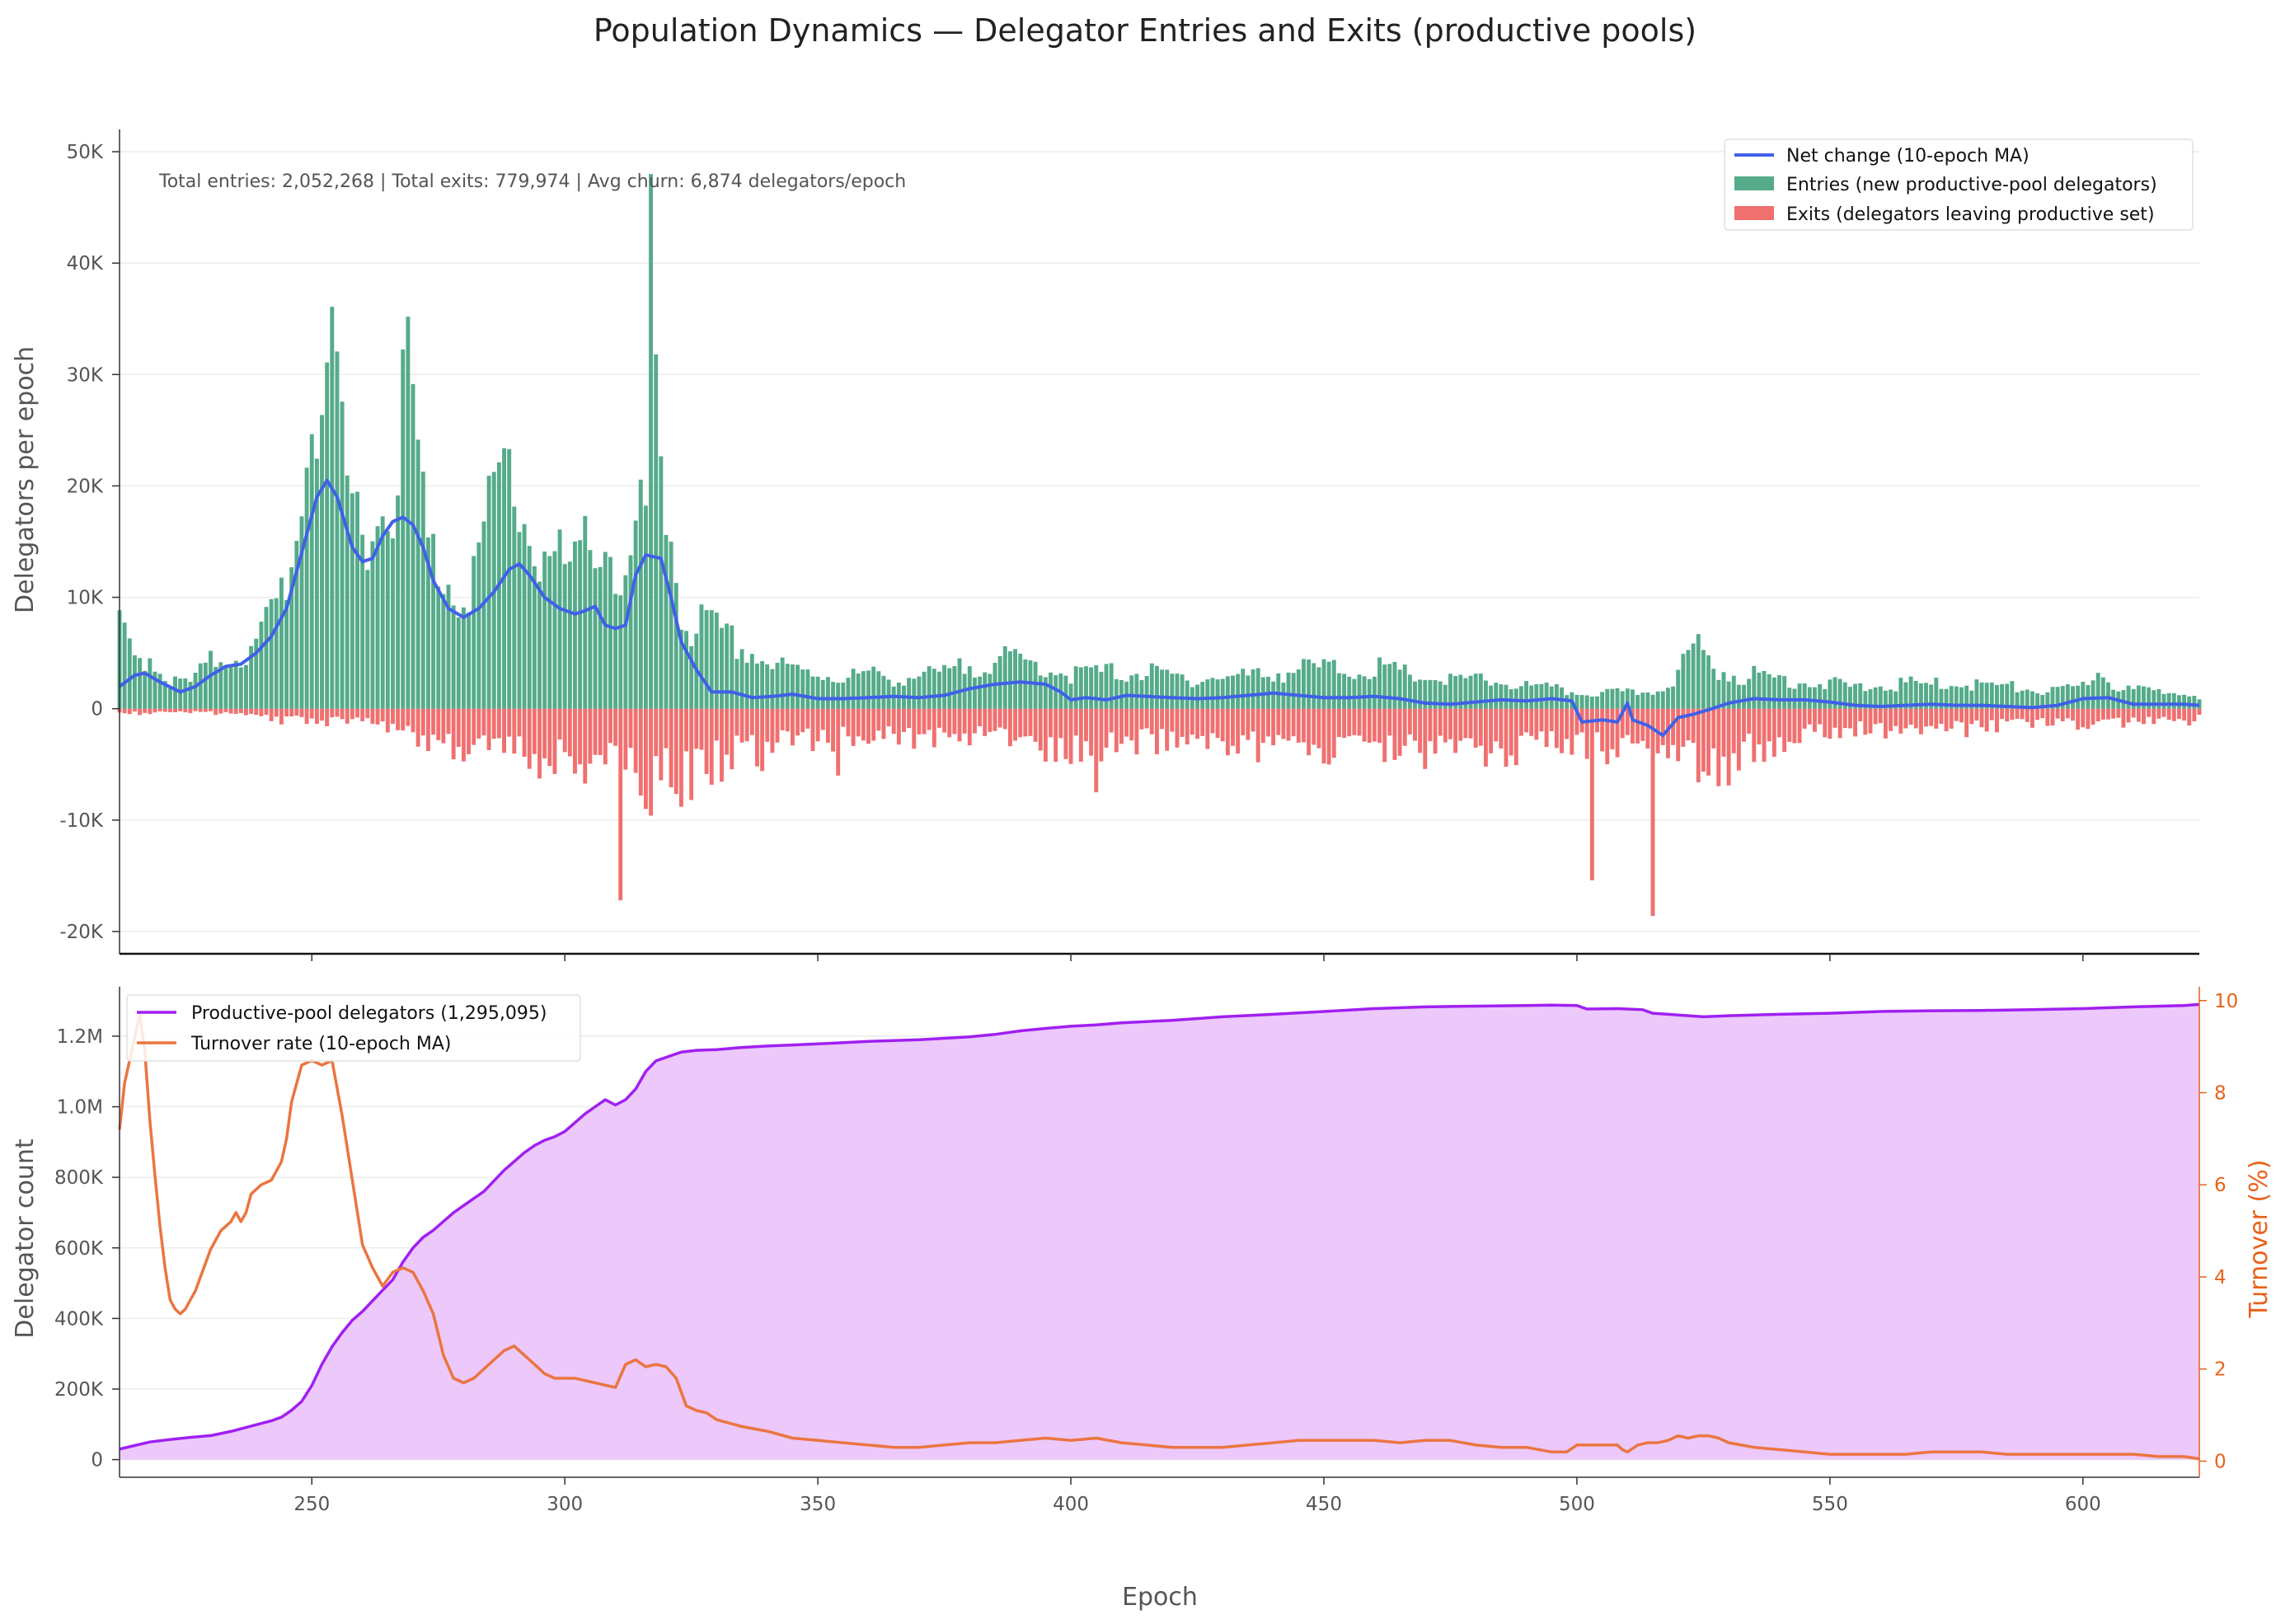 The height and width of the screenshot is (1624, 2290). Describe the element at coordinates (85, 487) in the screenshot. I see `top-y-tick-label: 20K` at that location.